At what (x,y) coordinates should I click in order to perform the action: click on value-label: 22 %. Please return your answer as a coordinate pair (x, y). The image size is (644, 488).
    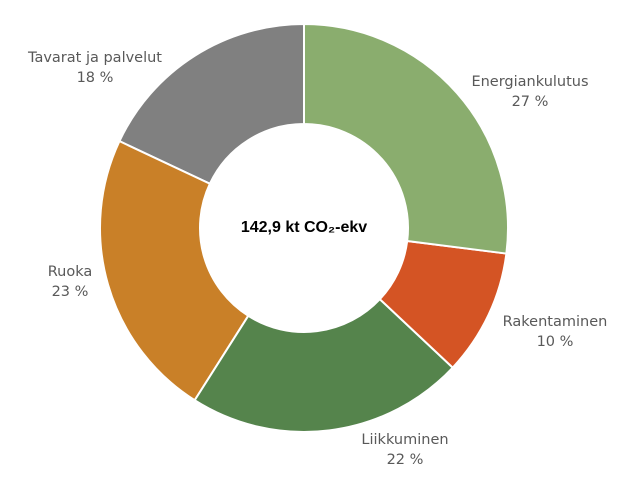
    Looking at the image, I should click on (405, 460).